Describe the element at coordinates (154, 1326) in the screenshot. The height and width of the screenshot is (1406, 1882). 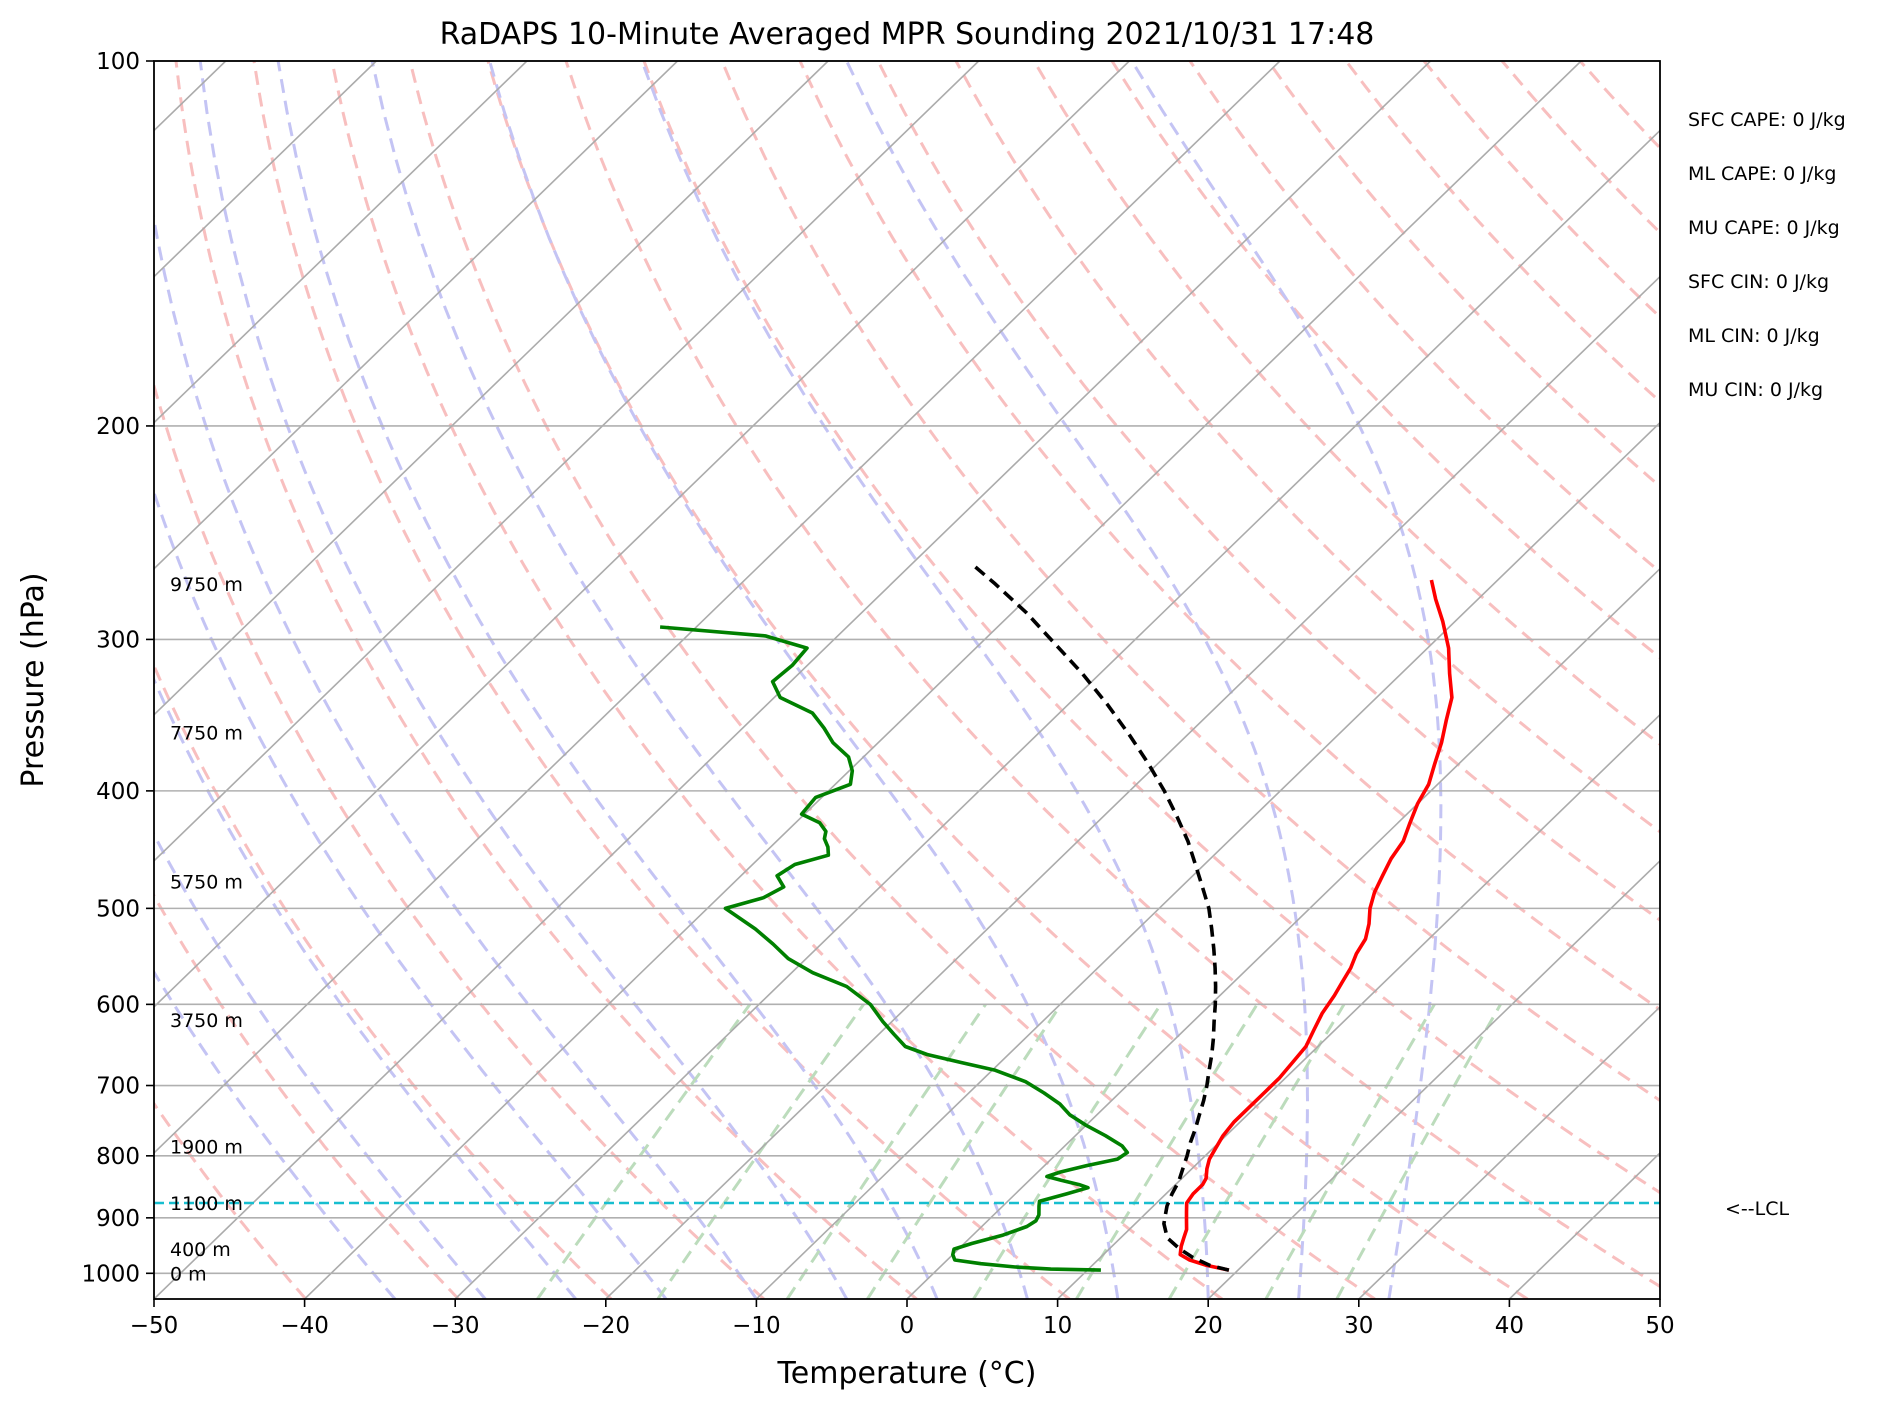
I see `x-tick-label: −50` at that location.